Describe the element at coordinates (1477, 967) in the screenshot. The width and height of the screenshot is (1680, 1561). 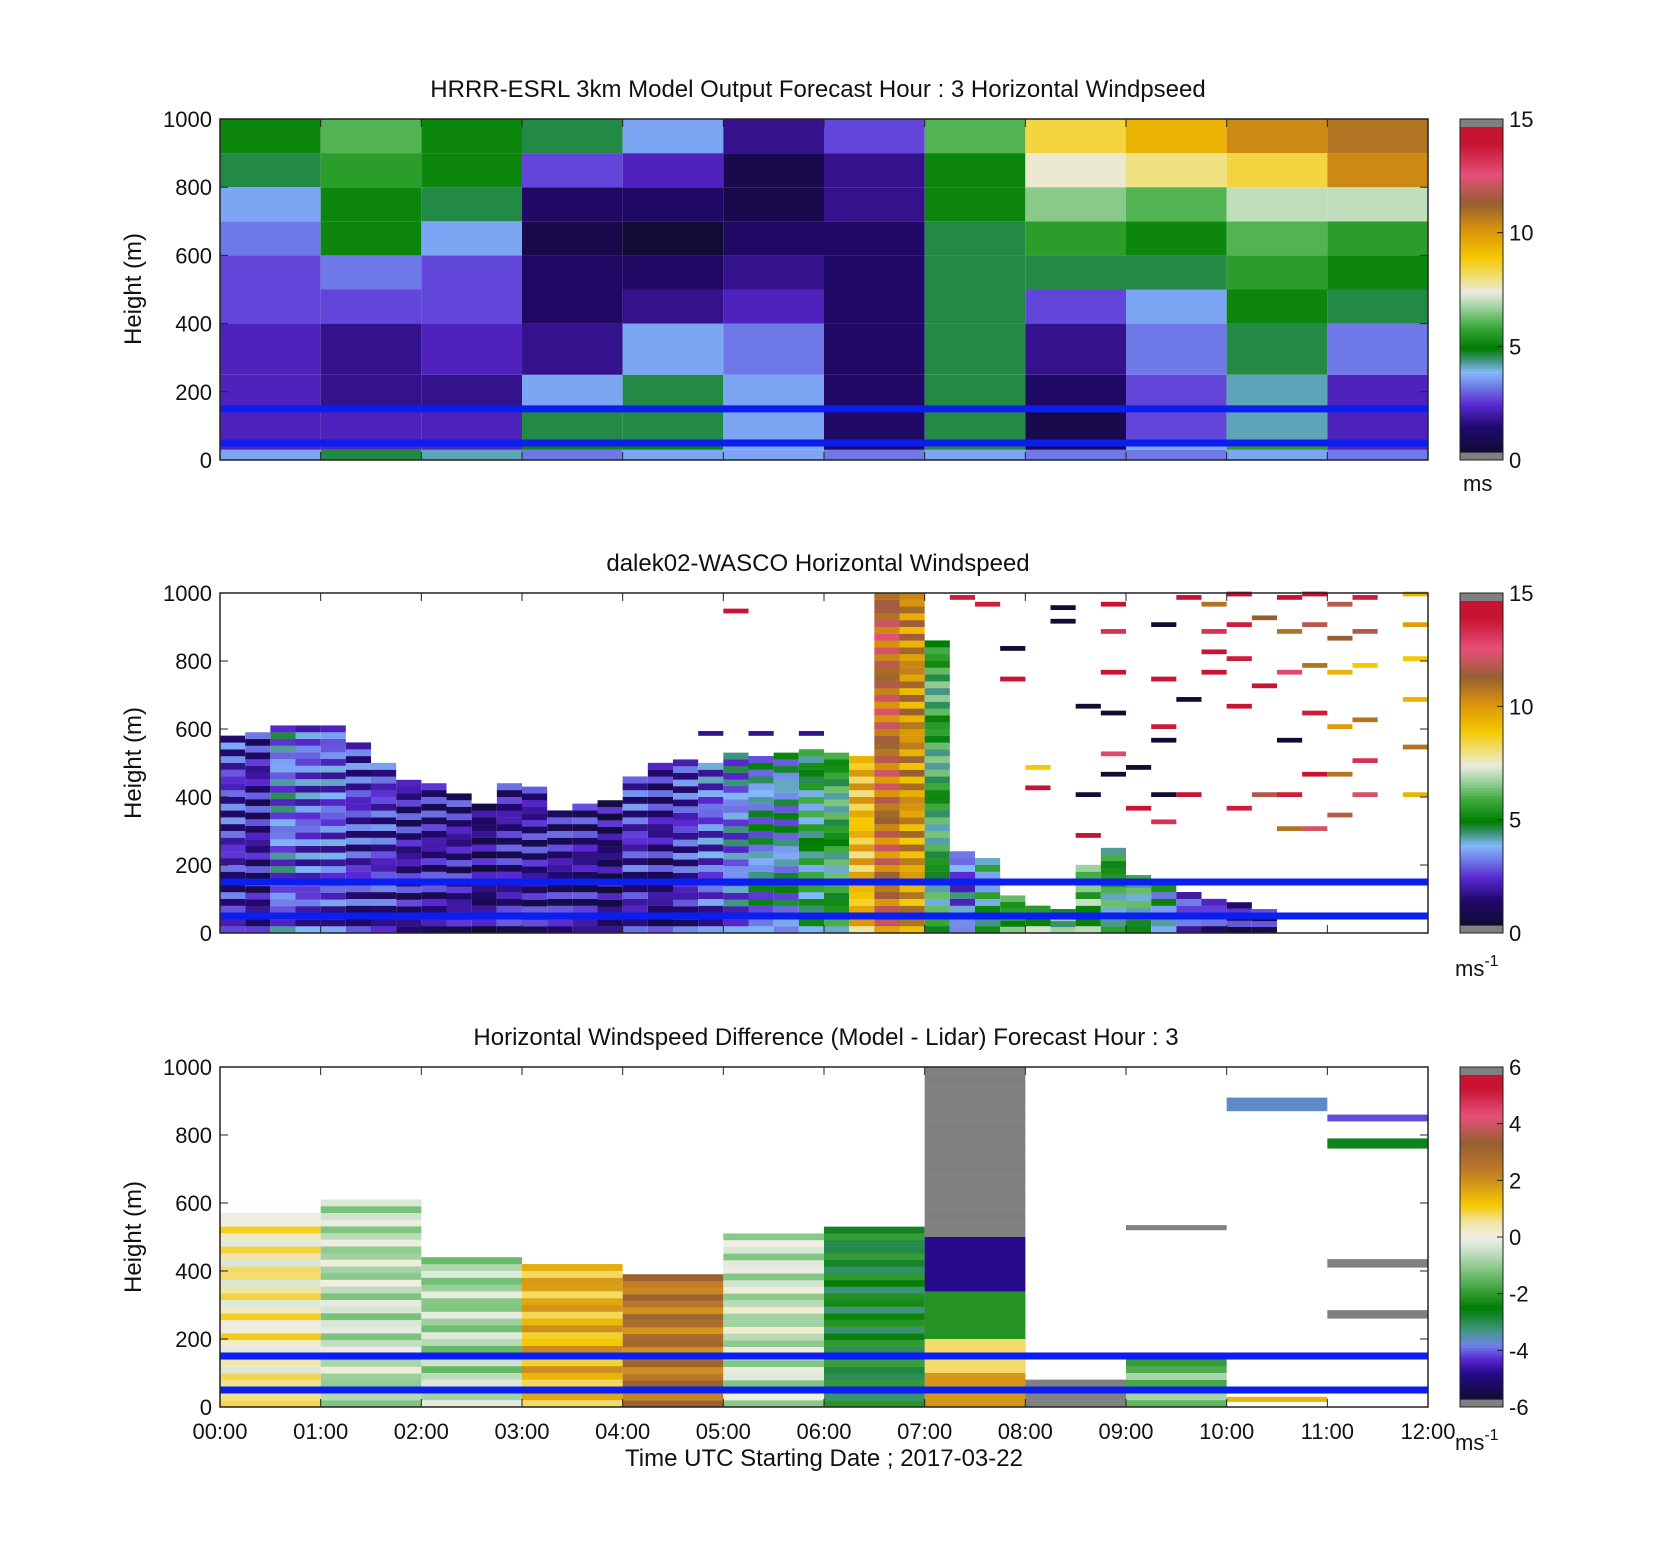
I see `lidar-colorbar-unit: ms-1` at that location.